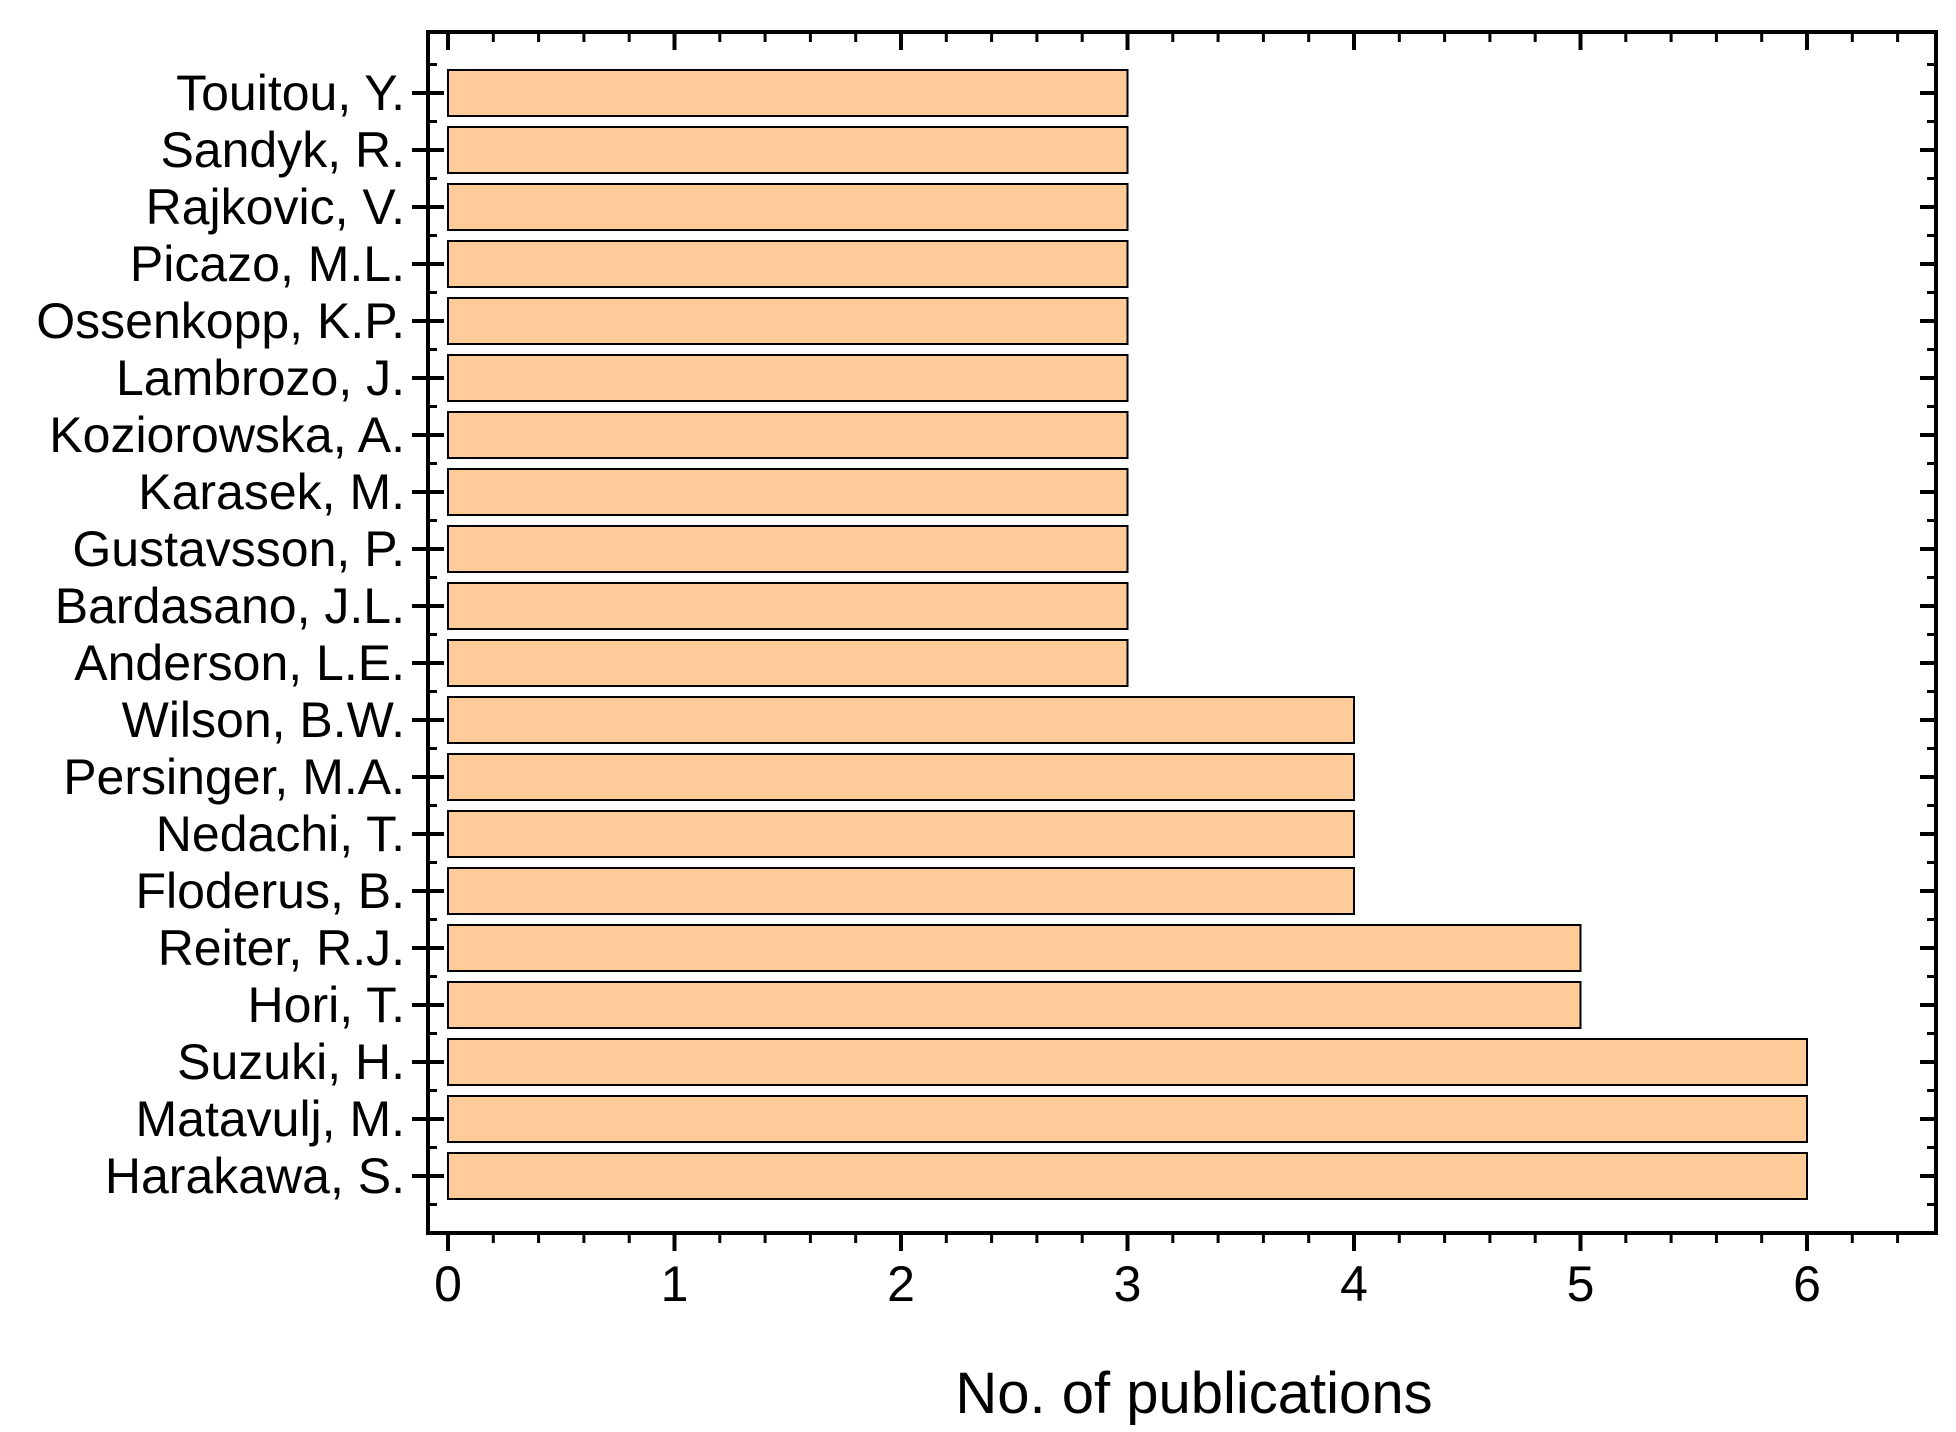 This screenshot has width=1956, height=1432. I want to click on bar-persinger-m-a, so click(901, 777).